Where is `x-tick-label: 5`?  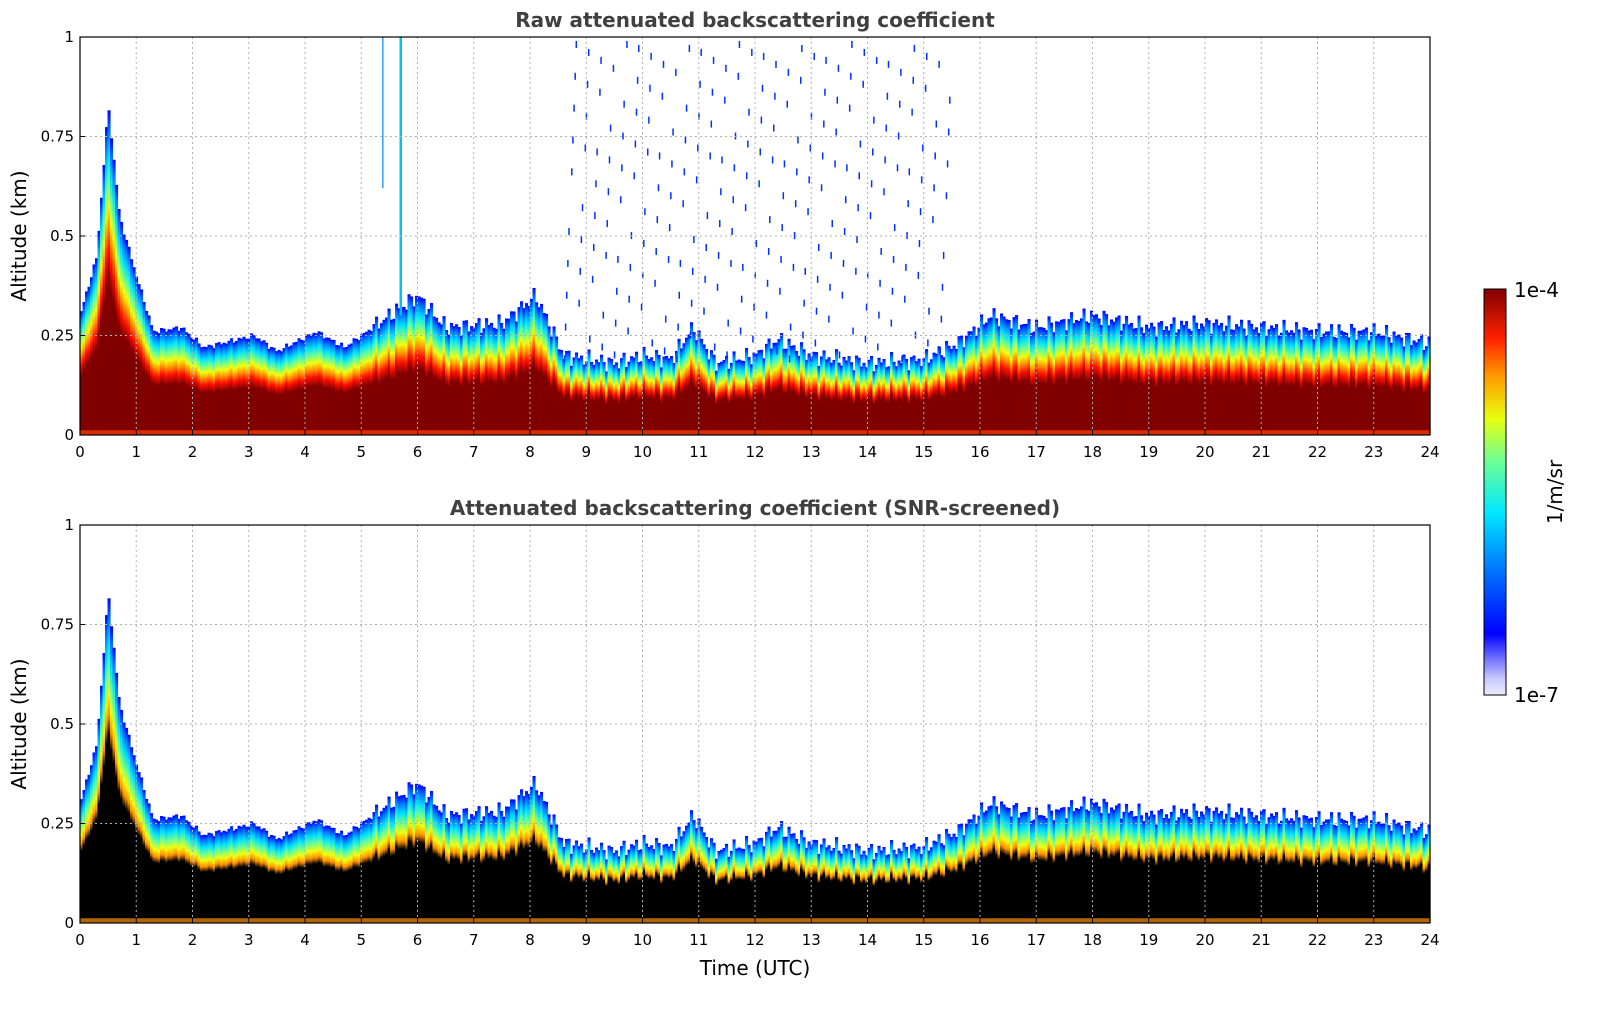 x-tick-label: 5 is located at coordinates (361, 452).